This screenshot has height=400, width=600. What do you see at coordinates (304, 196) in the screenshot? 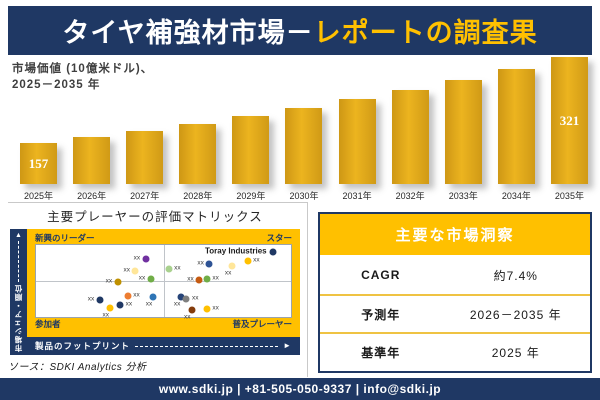
I see `bar-year-label: 2030年` at bounding box center [304, 196].